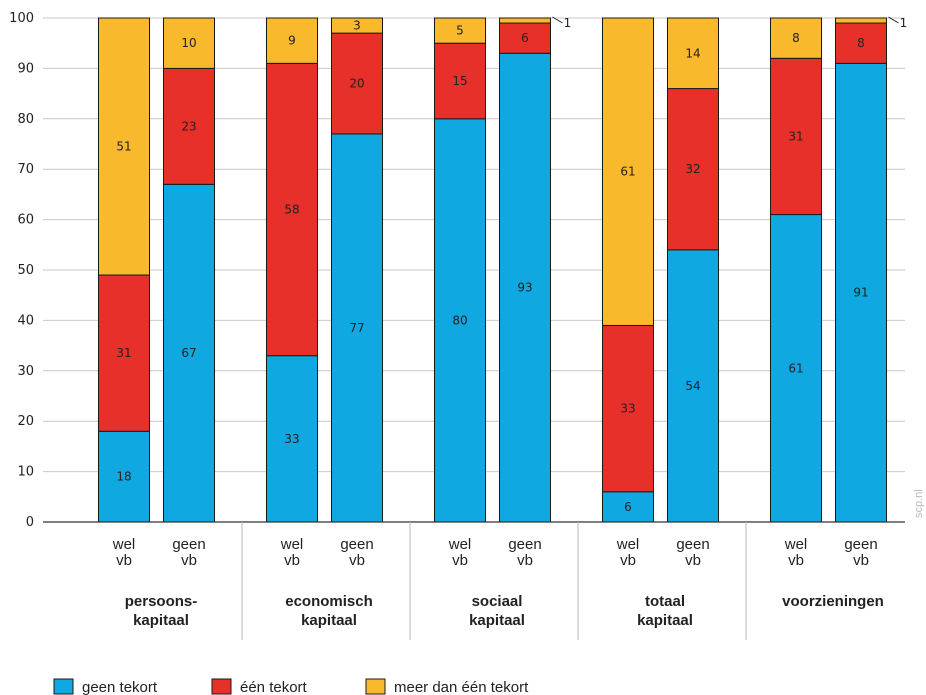 This screenshot has width=926, height=695. What do you see at coordinates (692, 169) in the screenshot?
I see `data-label: 32` at bounding box center [692, 169].